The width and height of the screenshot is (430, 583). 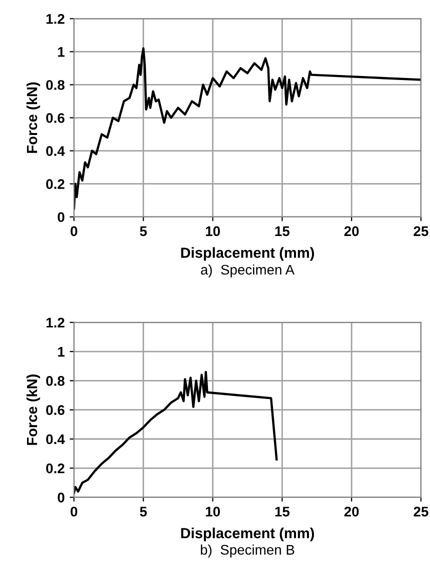 I want to click on text: a) Specimen A, so click(x=247, y=271).